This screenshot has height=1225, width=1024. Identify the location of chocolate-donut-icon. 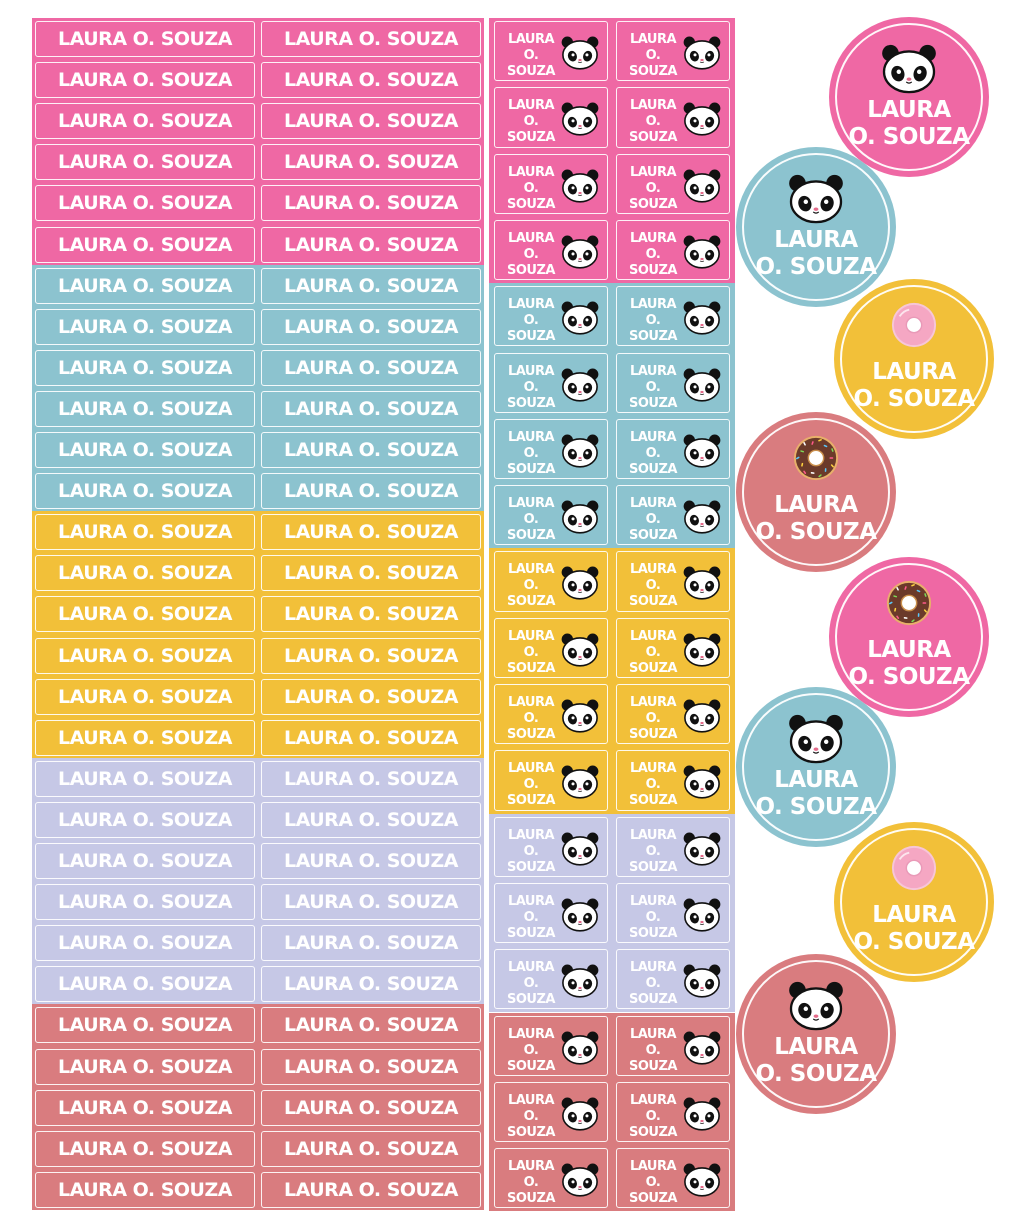
(909, 605).